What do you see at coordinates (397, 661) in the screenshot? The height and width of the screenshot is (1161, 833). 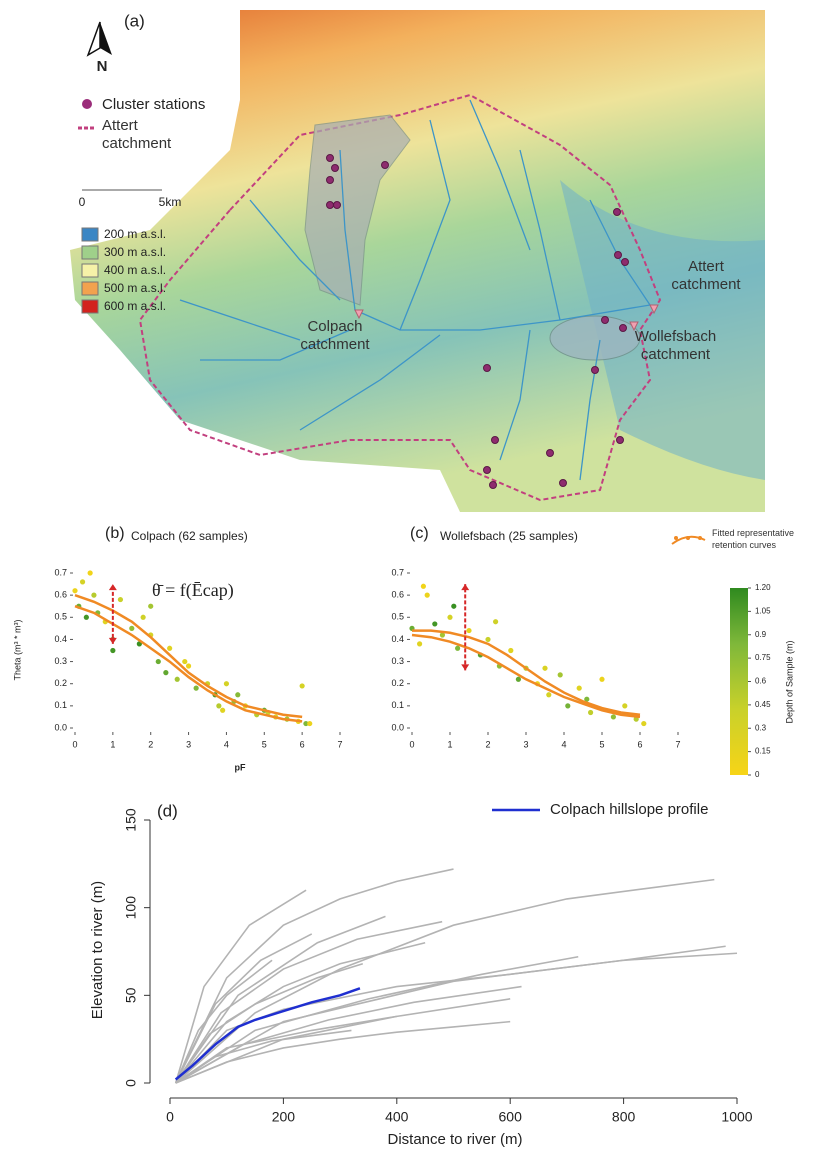 I see `y-tick-label: 0.3` at bounding box center [397, 661].